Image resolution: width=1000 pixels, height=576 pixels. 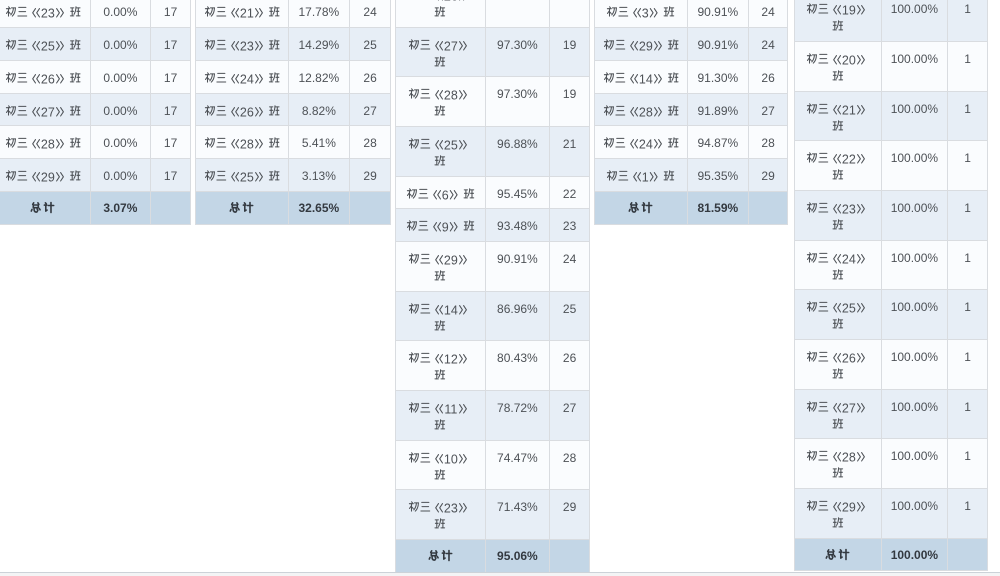 I want to click on svg-text: 20, so click(x=849, y=61).